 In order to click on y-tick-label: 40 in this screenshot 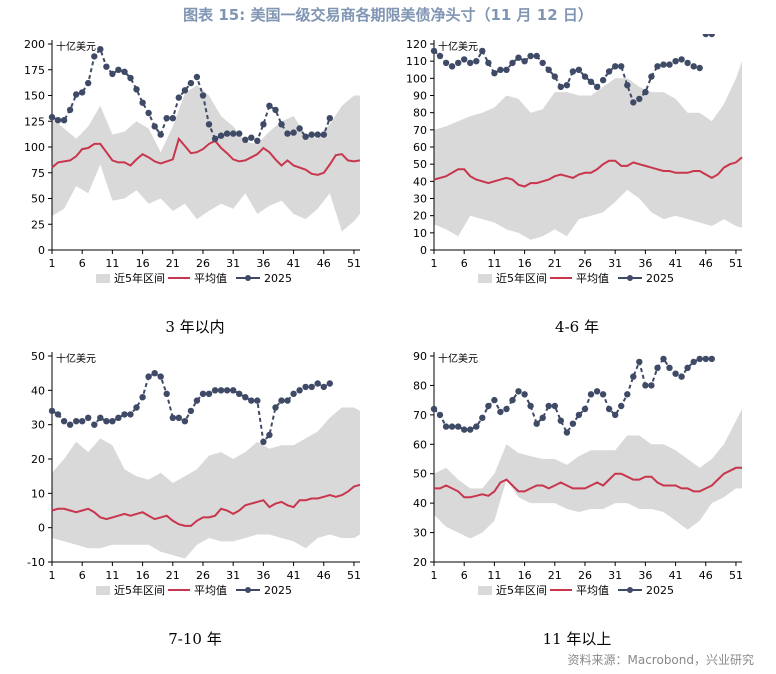, I will do `click(420, 181)`.